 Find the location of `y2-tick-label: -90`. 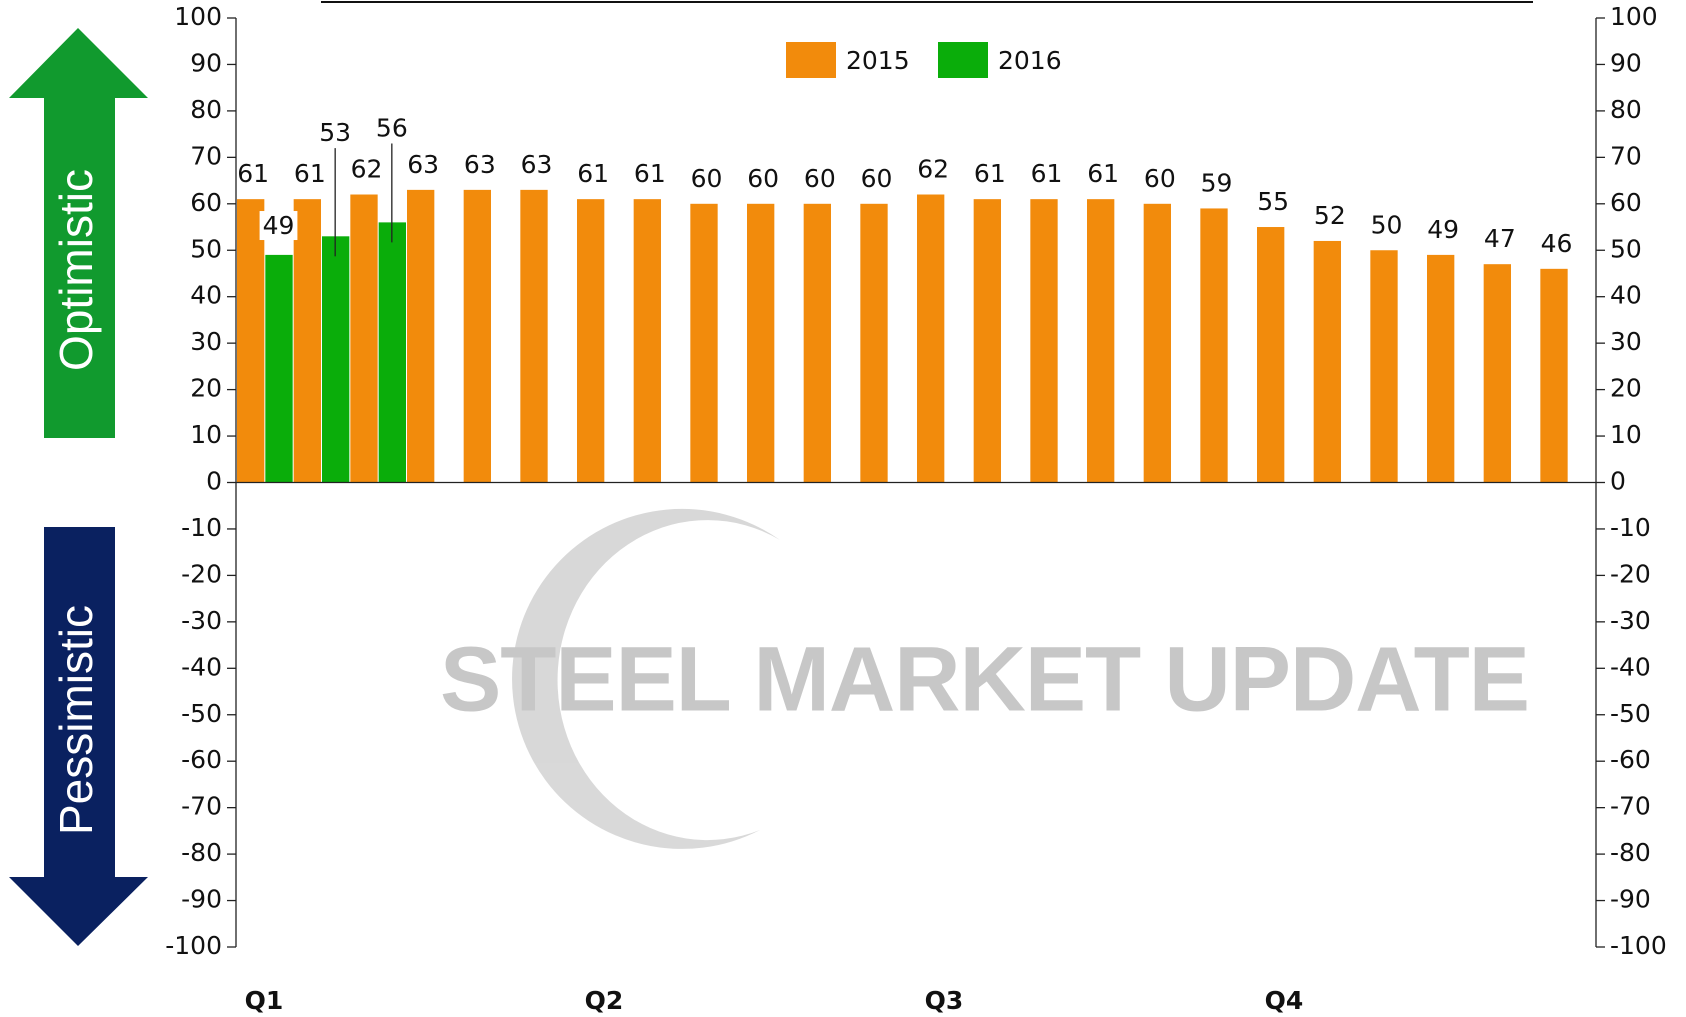

y2-tick-label: -90 is located at coordinates (1630, 899).